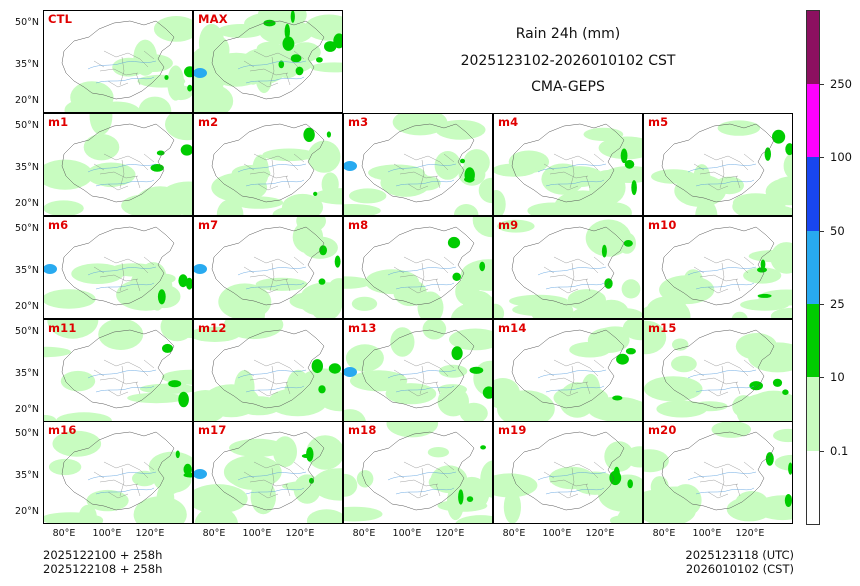  Describe the element at coordinates (512, 430) in the screenshot. I see `panel-label: m19` at that location.